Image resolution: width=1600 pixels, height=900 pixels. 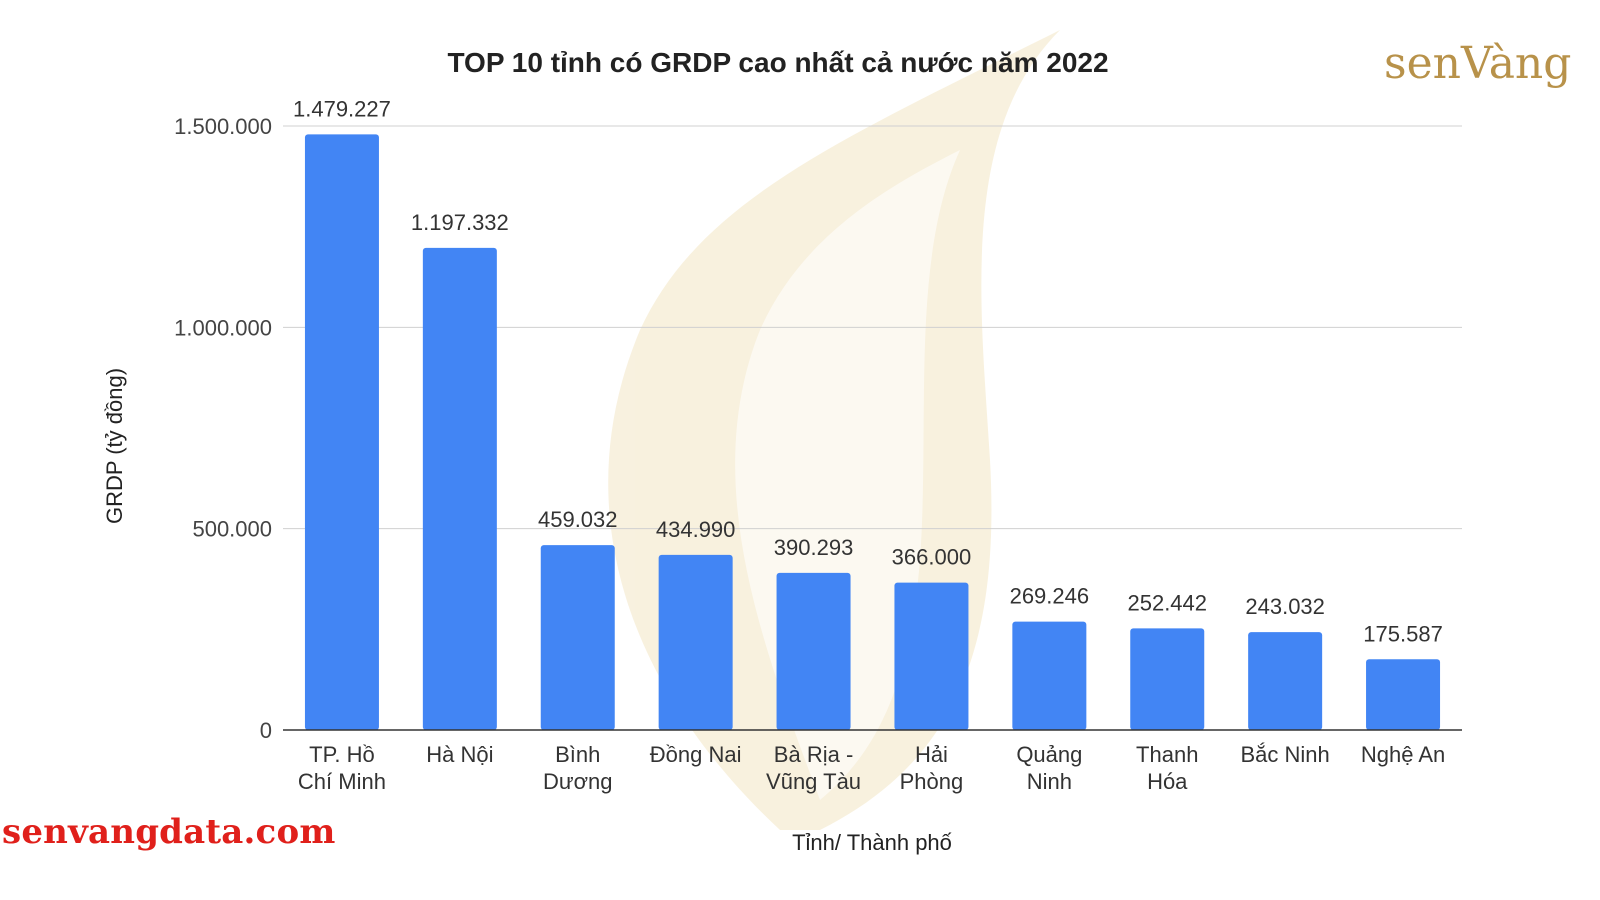 What do you see at coordinates (932, 781) in the screenshot?
I see `category-label: Phòng` at bounding box center [932, 781].